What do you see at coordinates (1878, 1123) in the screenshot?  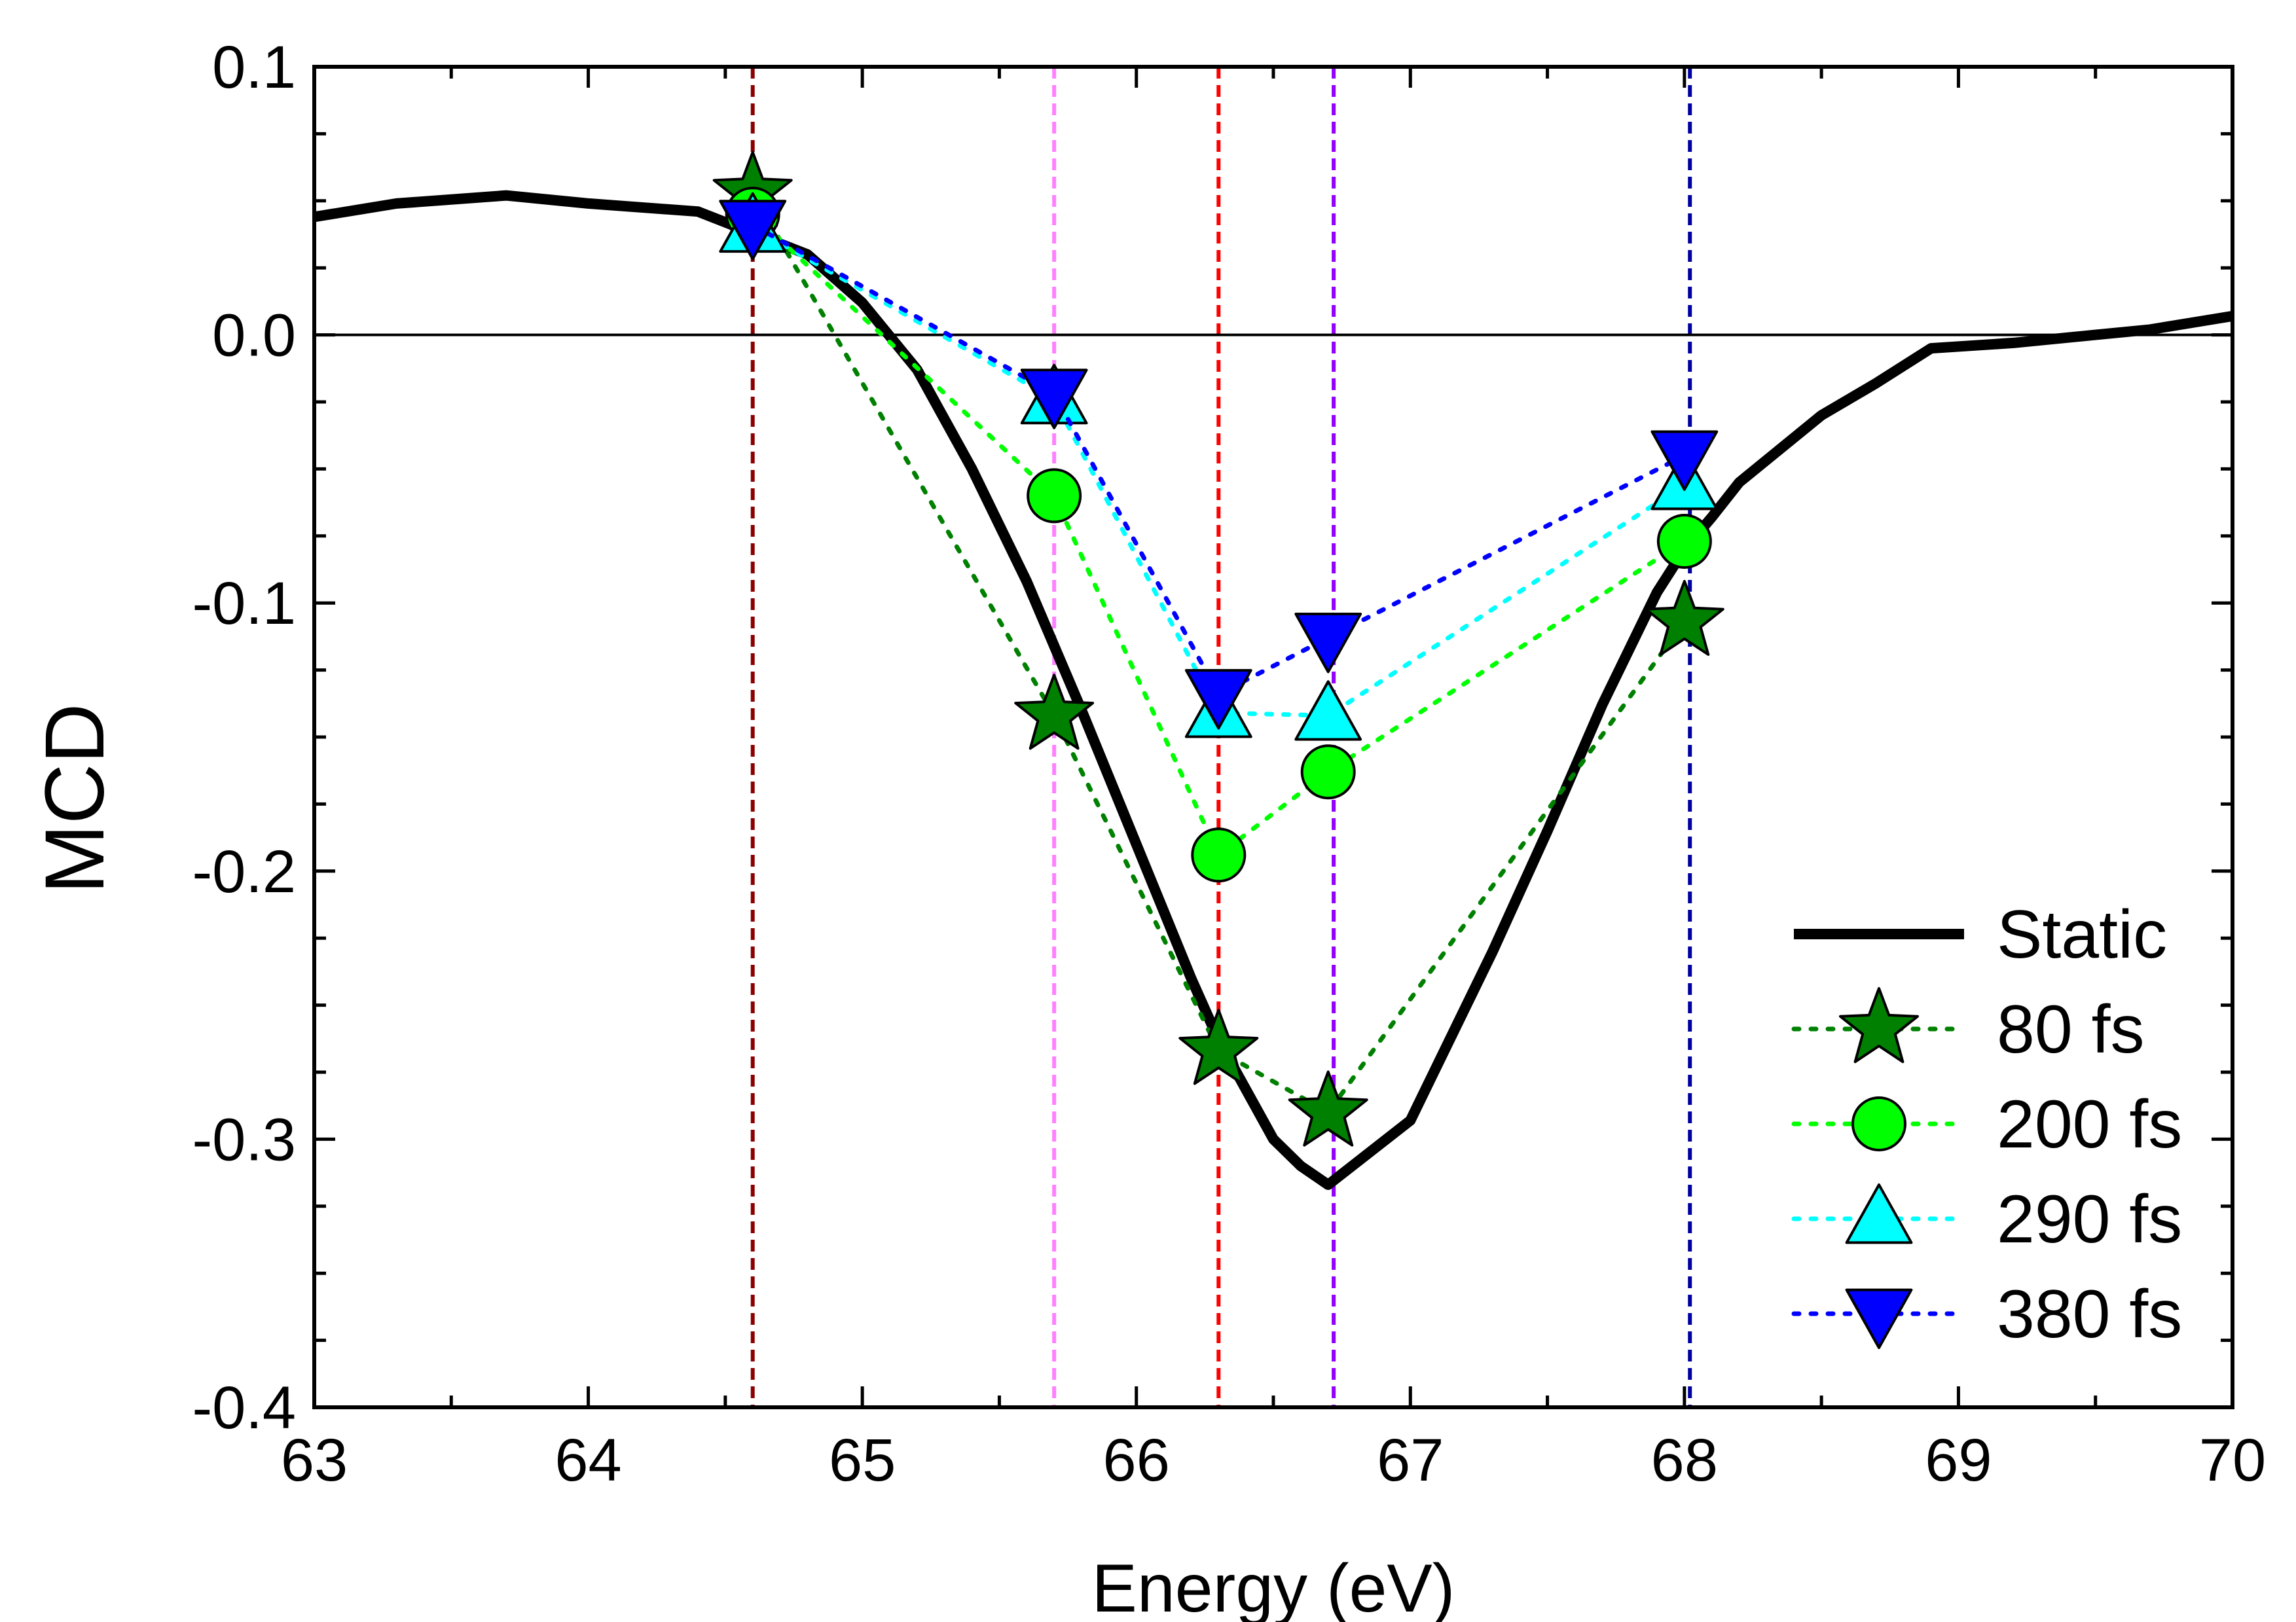 I see `legend-marker-200-fs` at bounding box center [1878, 1123].